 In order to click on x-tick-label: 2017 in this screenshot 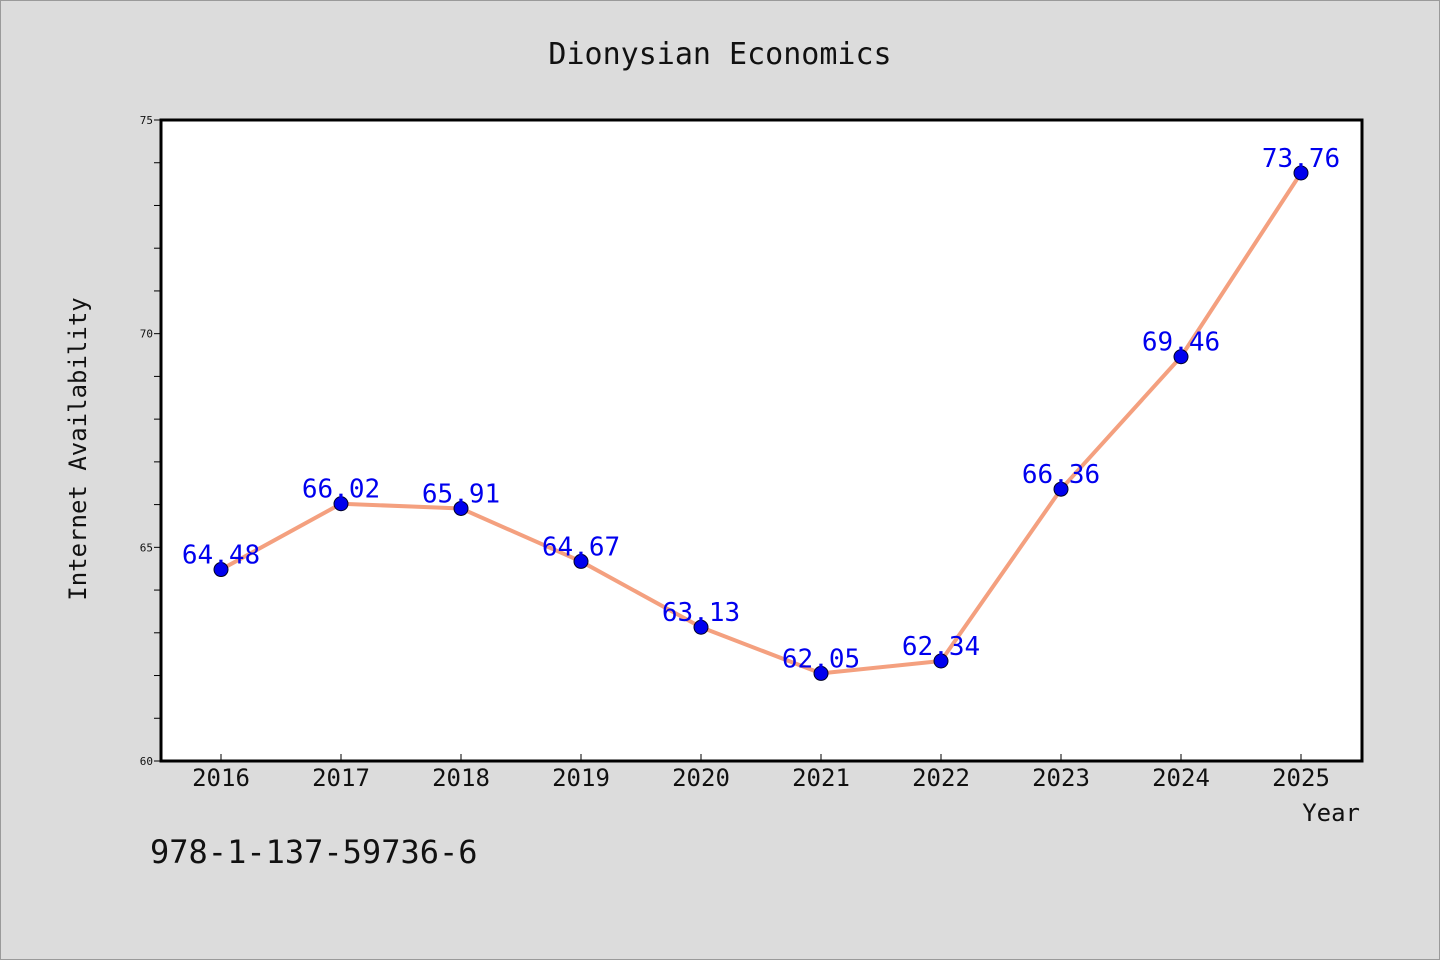, I will do `click(341, 778)`.